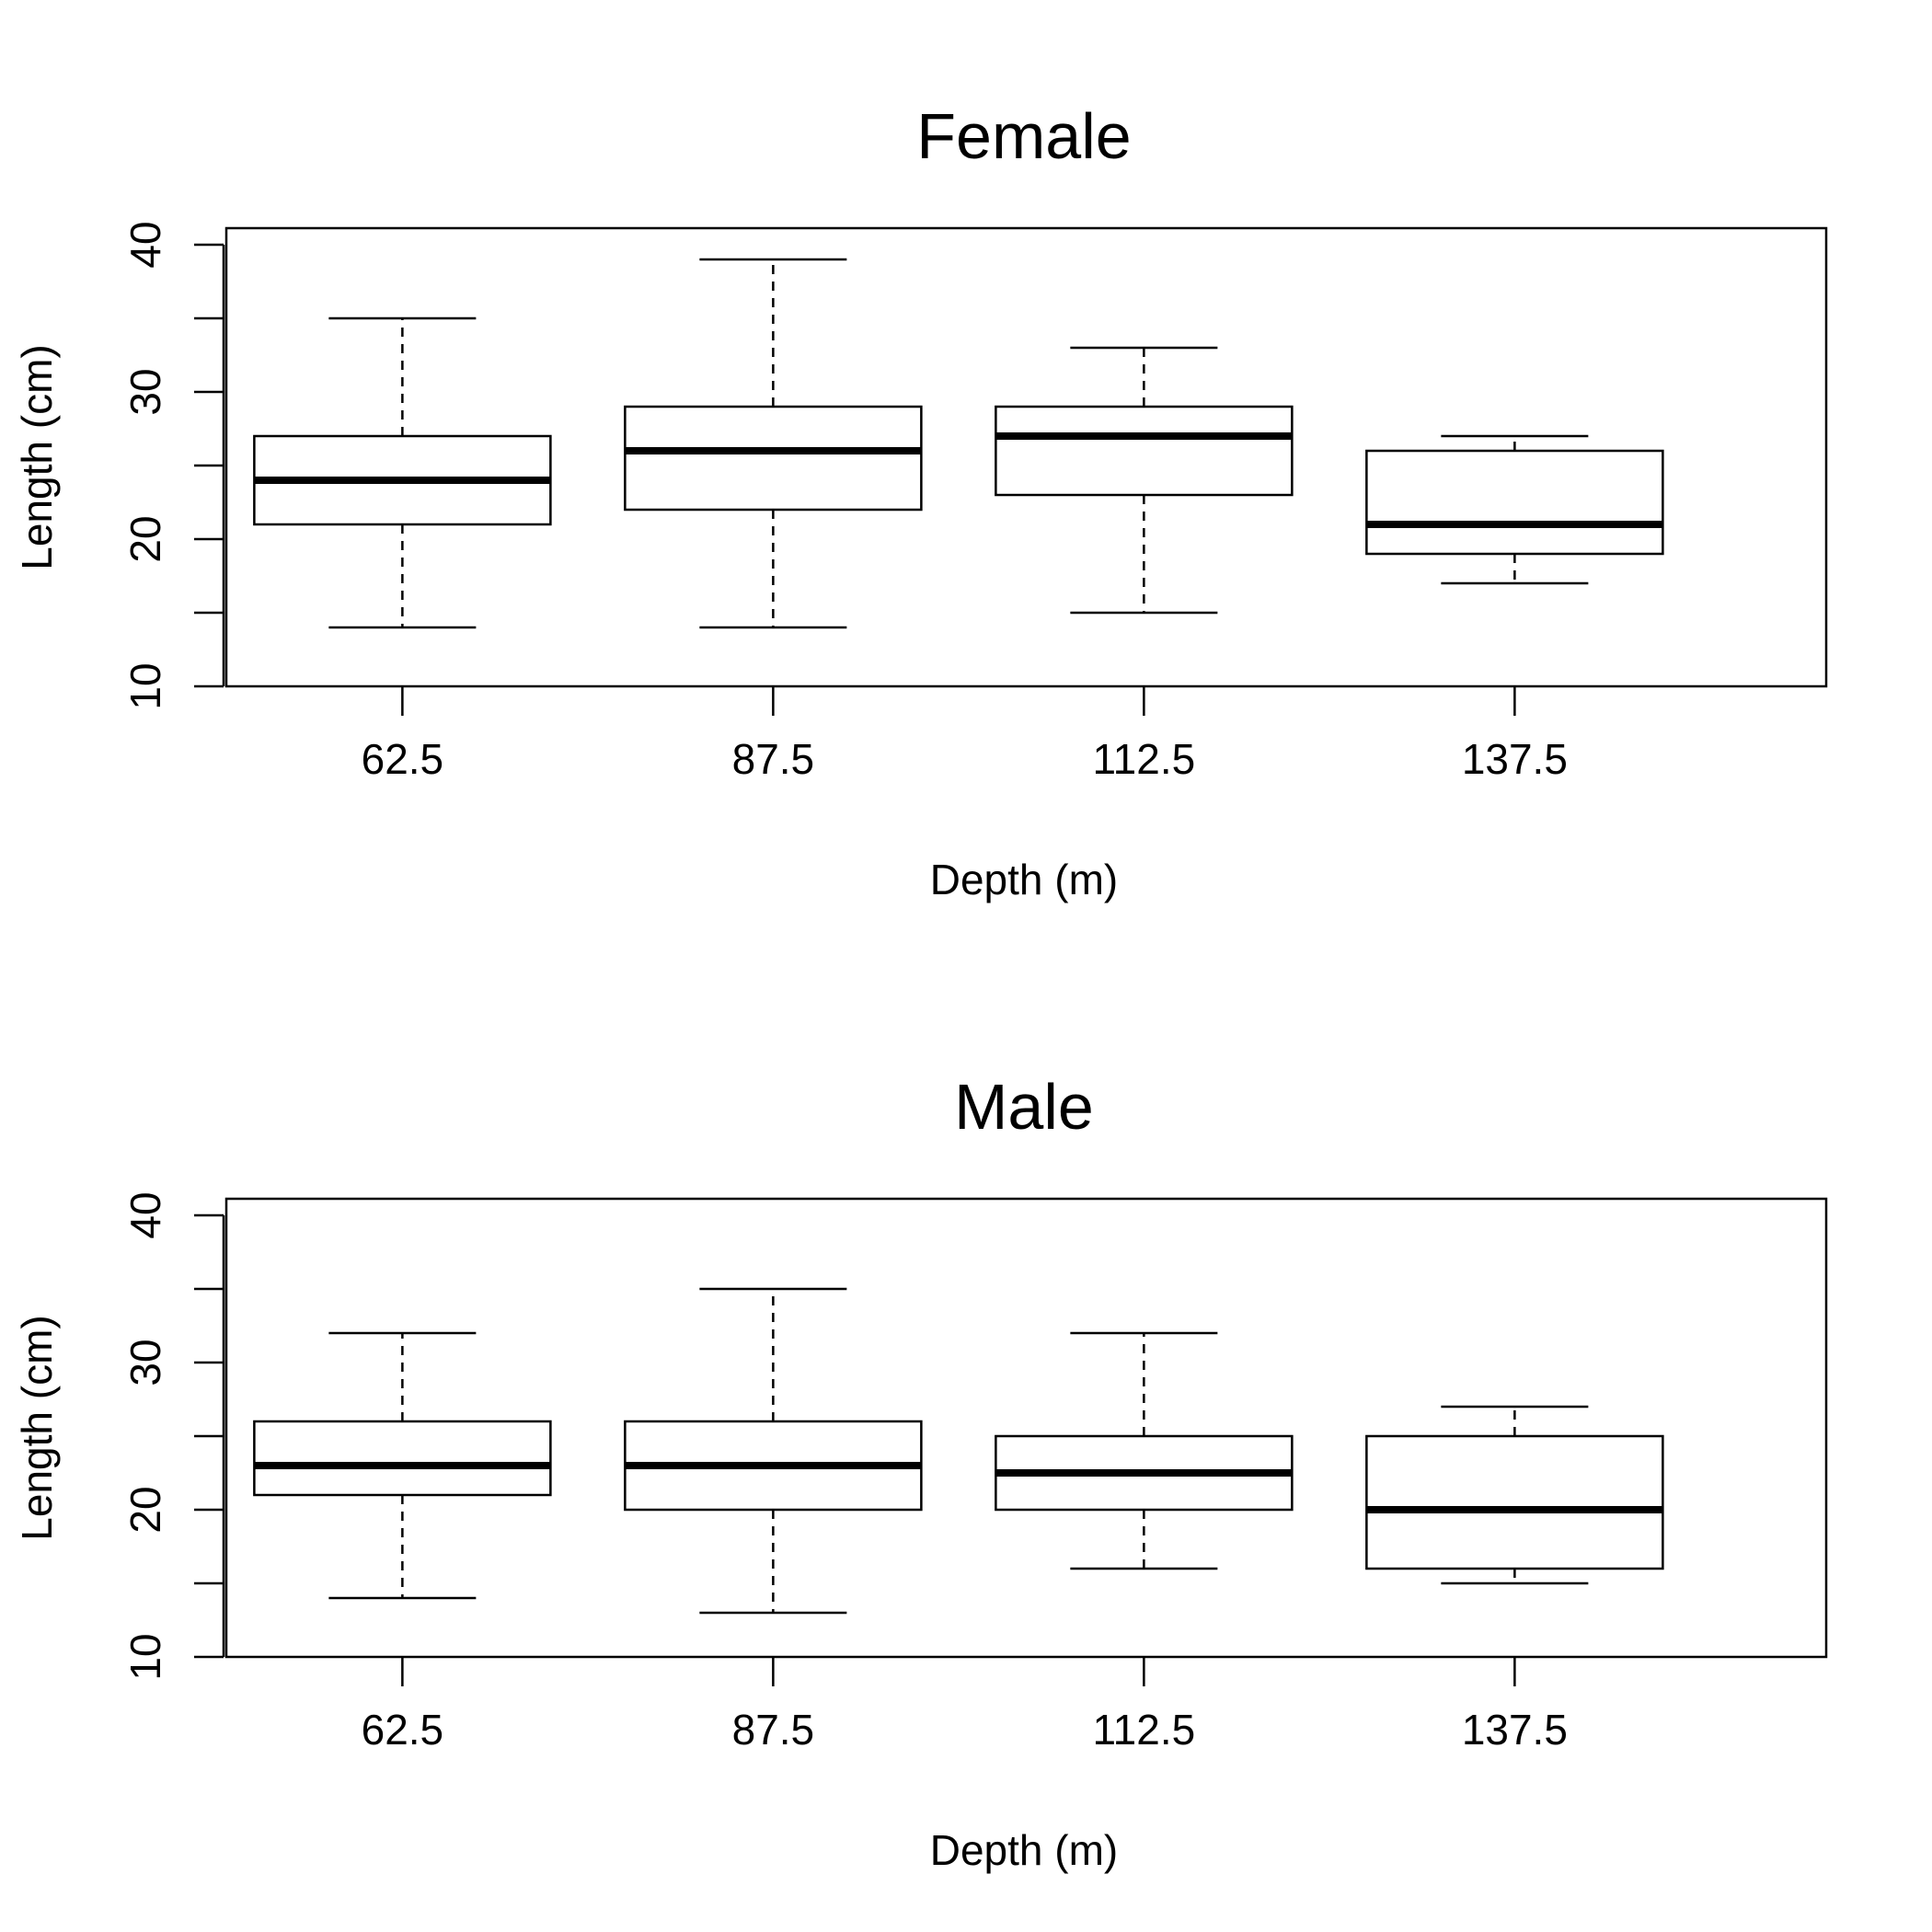  I want to click on male-y-tick-label: 10, so click(145, 1656).